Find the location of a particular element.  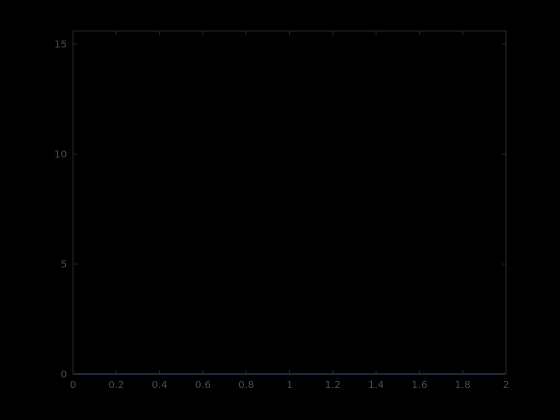

y-tick-label: 0 is located at coordinates (64, 375).